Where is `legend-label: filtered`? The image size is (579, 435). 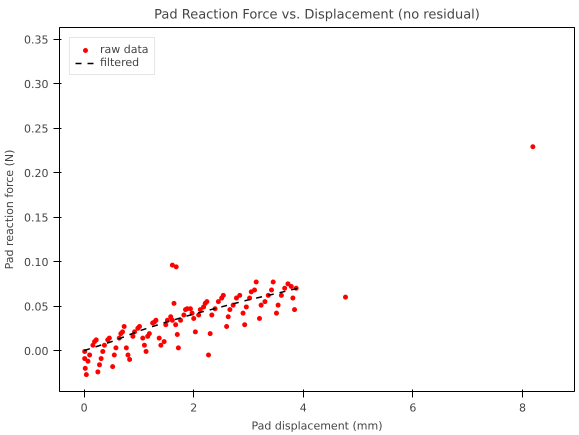 legend-label: filtered is located at coordinates (120, 62).